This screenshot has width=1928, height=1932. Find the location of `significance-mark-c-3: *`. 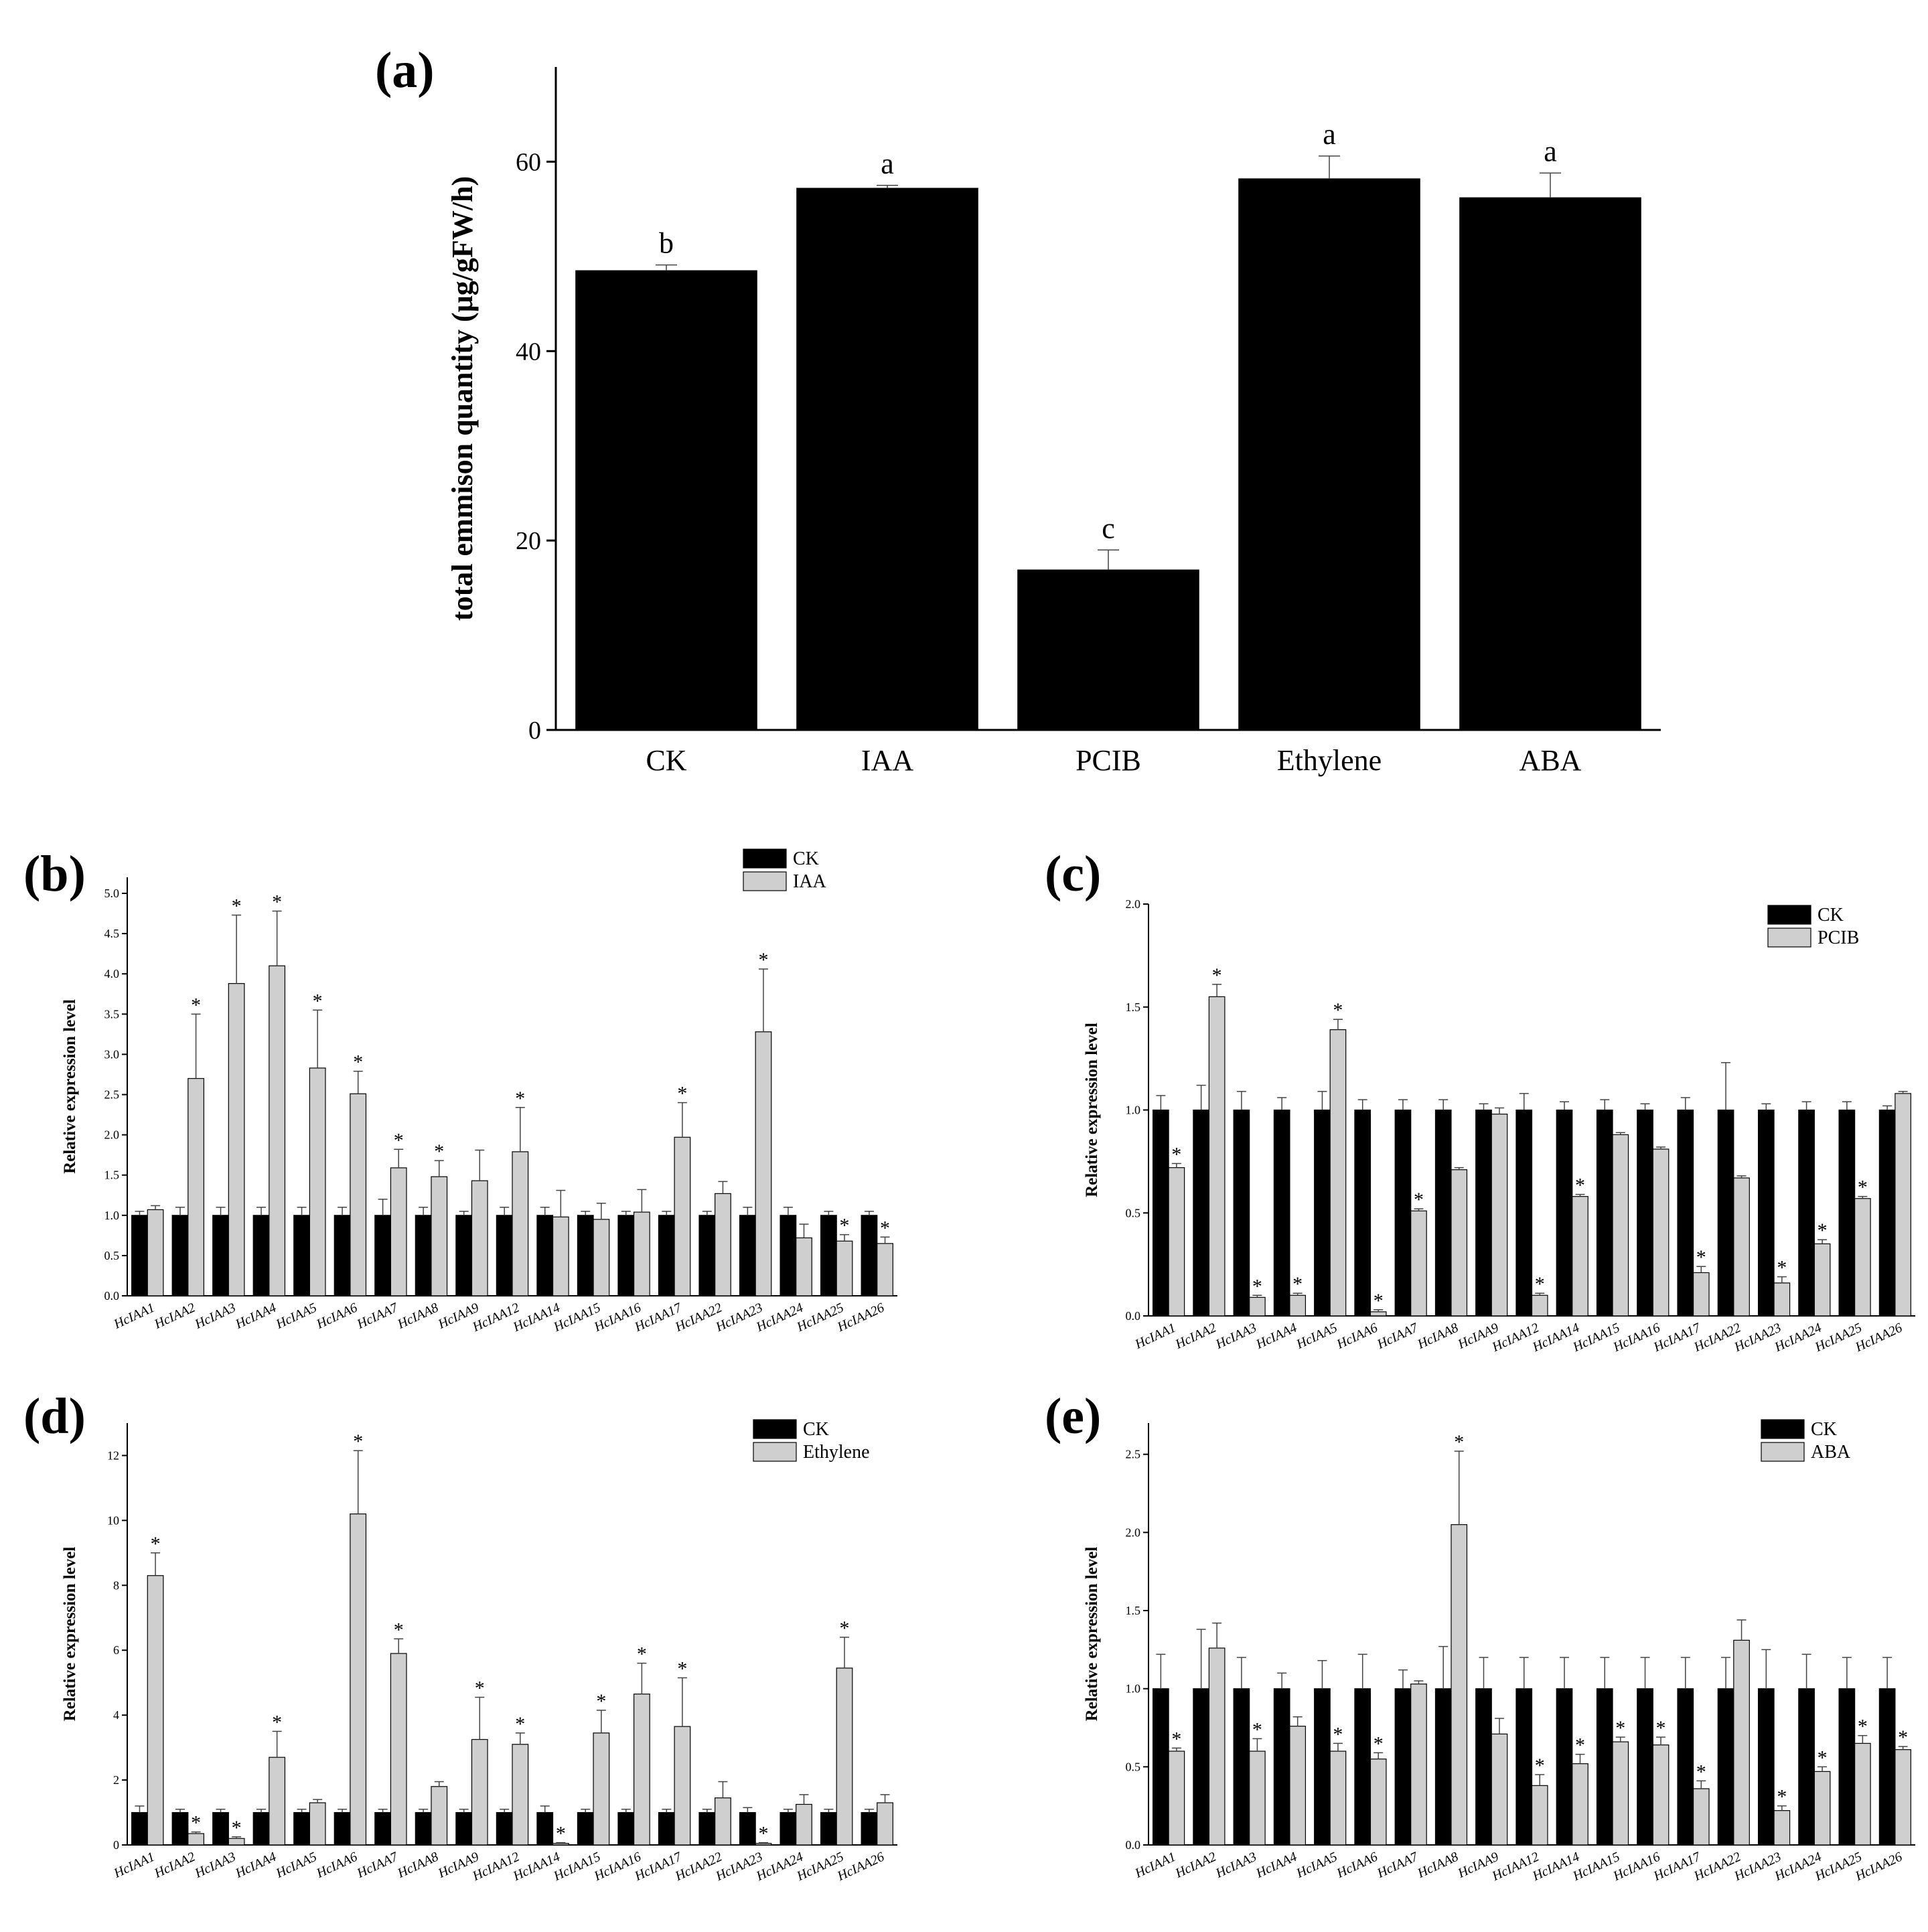

significance-mark-c-3: * is located at coordinates (1297, 1284).